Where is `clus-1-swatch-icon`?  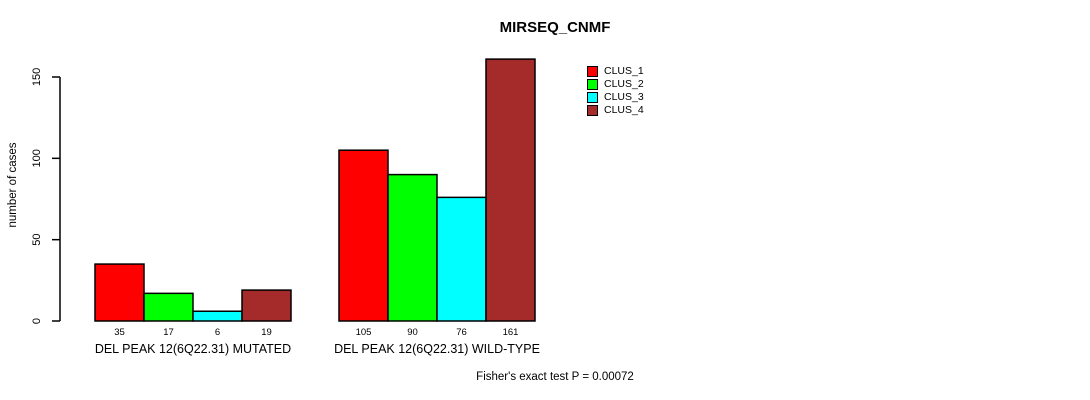
clus-1-swatch-icon is located at coordinates (592, 71).